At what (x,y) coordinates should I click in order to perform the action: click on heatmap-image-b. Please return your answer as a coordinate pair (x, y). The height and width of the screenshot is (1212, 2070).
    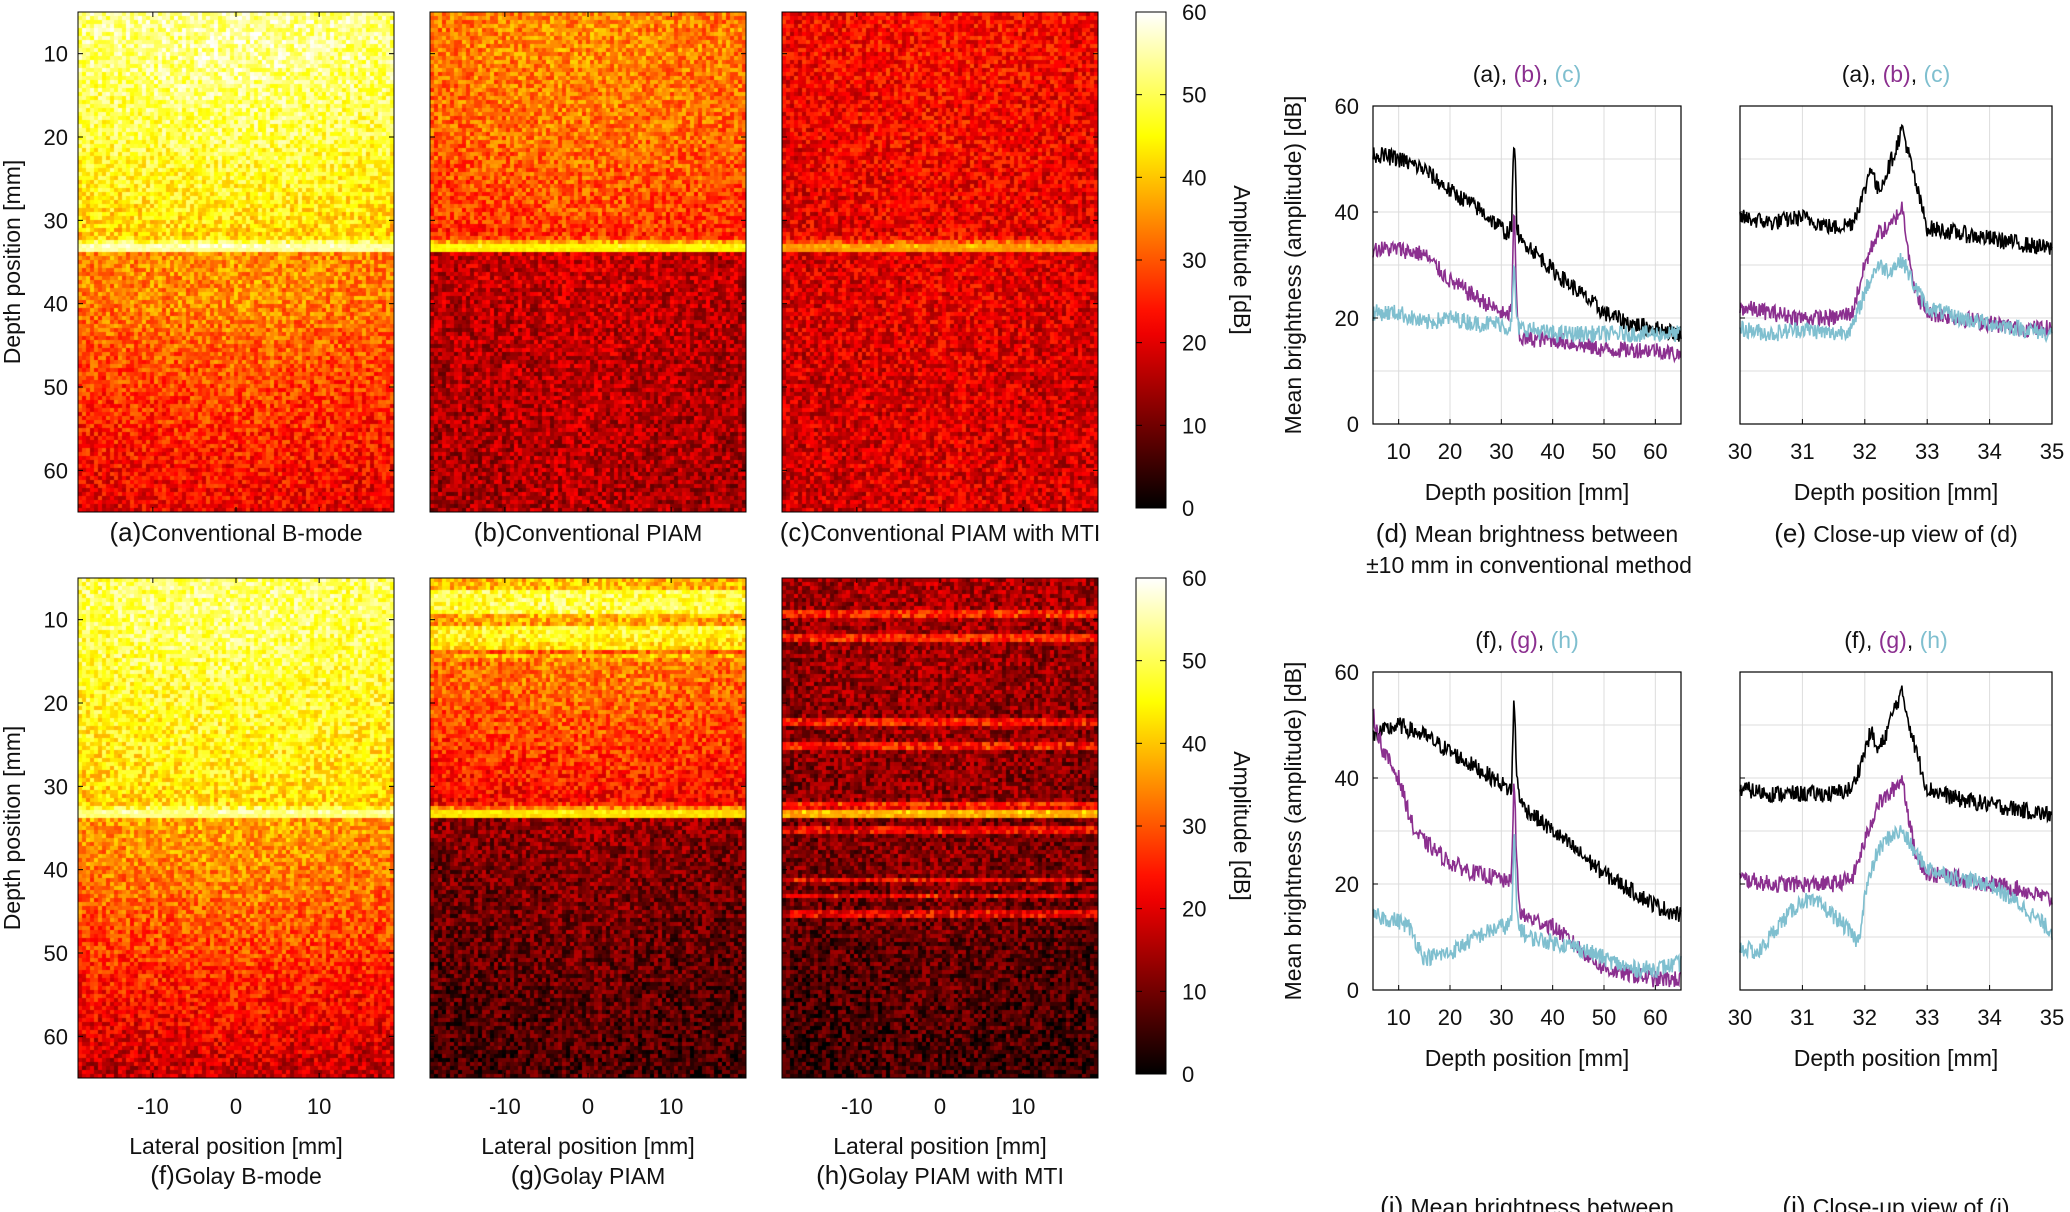
    Looking at the image, I should click on (588, 262).